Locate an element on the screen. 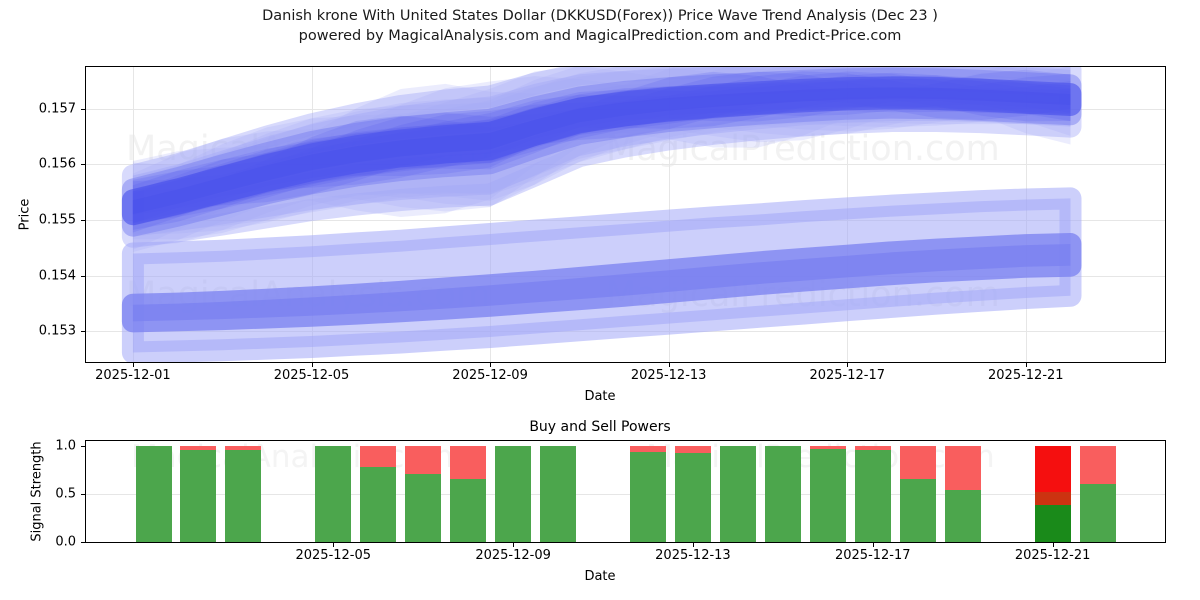 This screenshot has width=1200, height=600. price-y-tick-label: 0.154 is located at coordinates (57, 276).